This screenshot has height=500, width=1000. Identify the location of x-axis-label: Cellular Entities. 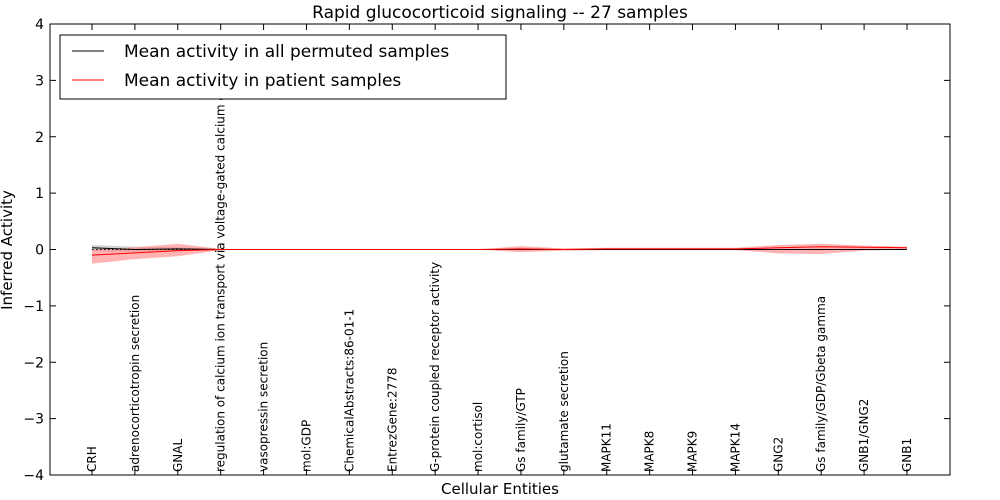
(500, 489).